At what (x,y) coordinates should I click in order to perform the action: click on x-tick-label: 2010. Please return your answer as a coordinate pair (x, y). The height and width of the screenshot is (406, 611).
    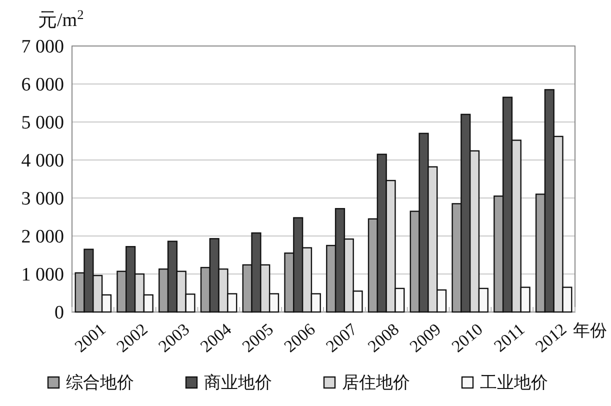
    Looking at the image, I should click on (467, 338).